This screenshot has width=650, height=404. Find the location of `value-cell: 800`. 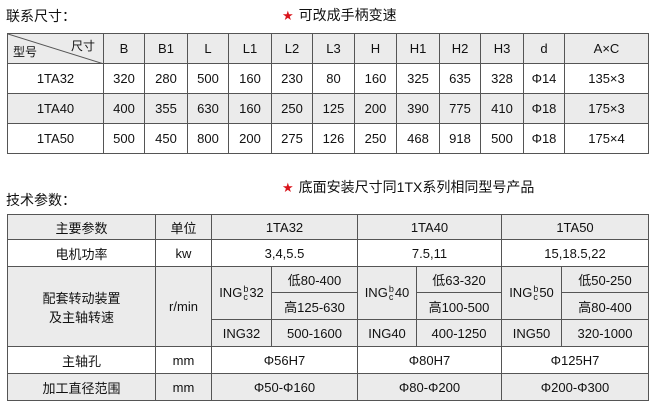

value-cell: 800 is located at coordinates (208, 138).